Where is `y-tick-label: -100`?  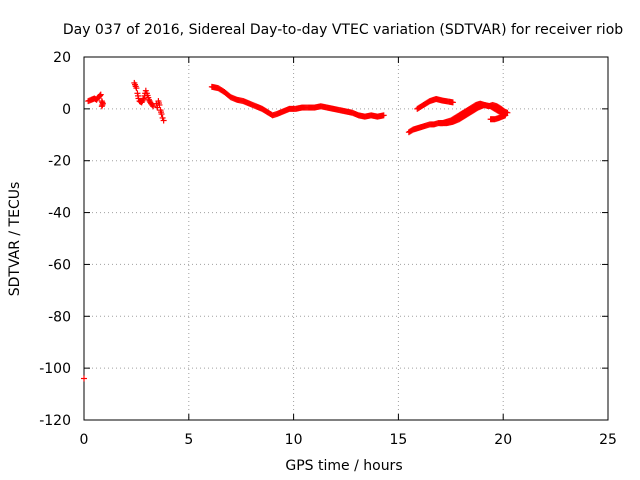
y-tick-label: -100 is located at coordinates (55, 369).